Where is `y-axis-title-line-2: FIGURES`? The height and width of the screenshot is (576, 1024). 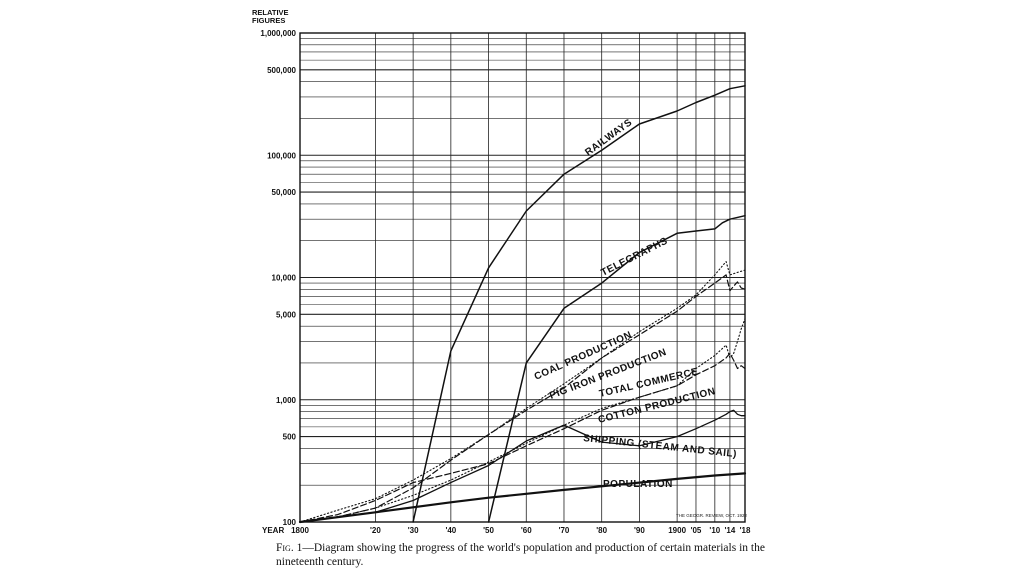 y-axis-title-line-2: FIGURES is located at coordinates (268, 20).